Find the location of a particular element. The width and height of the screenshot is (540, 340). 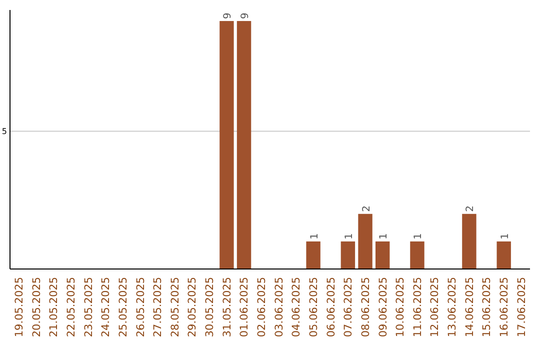

x-tick-label: 05.06.2025 is located at coordinates (314, 307).